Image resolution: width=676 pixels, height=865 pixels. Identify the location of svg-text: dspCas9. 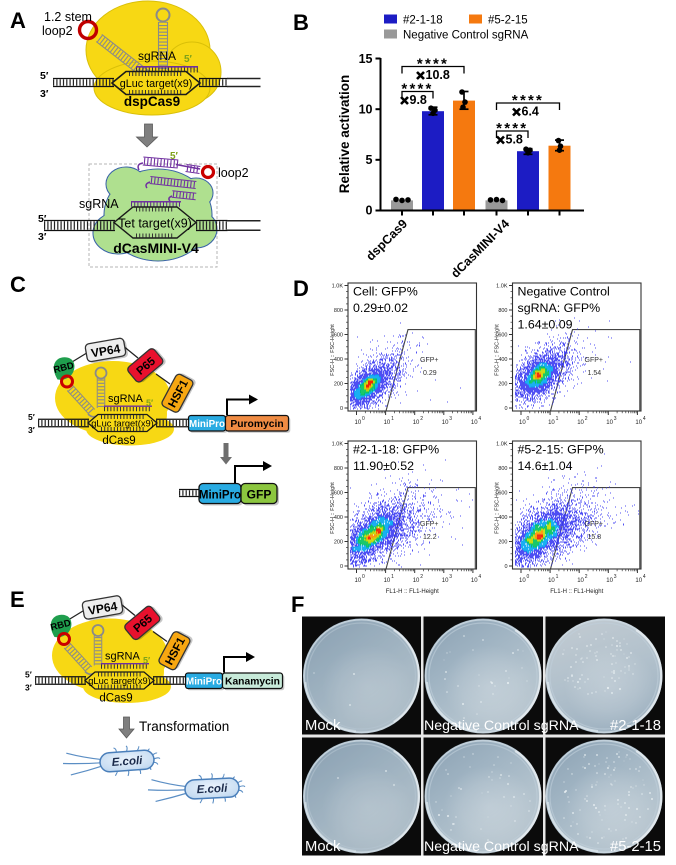
(152, 101).